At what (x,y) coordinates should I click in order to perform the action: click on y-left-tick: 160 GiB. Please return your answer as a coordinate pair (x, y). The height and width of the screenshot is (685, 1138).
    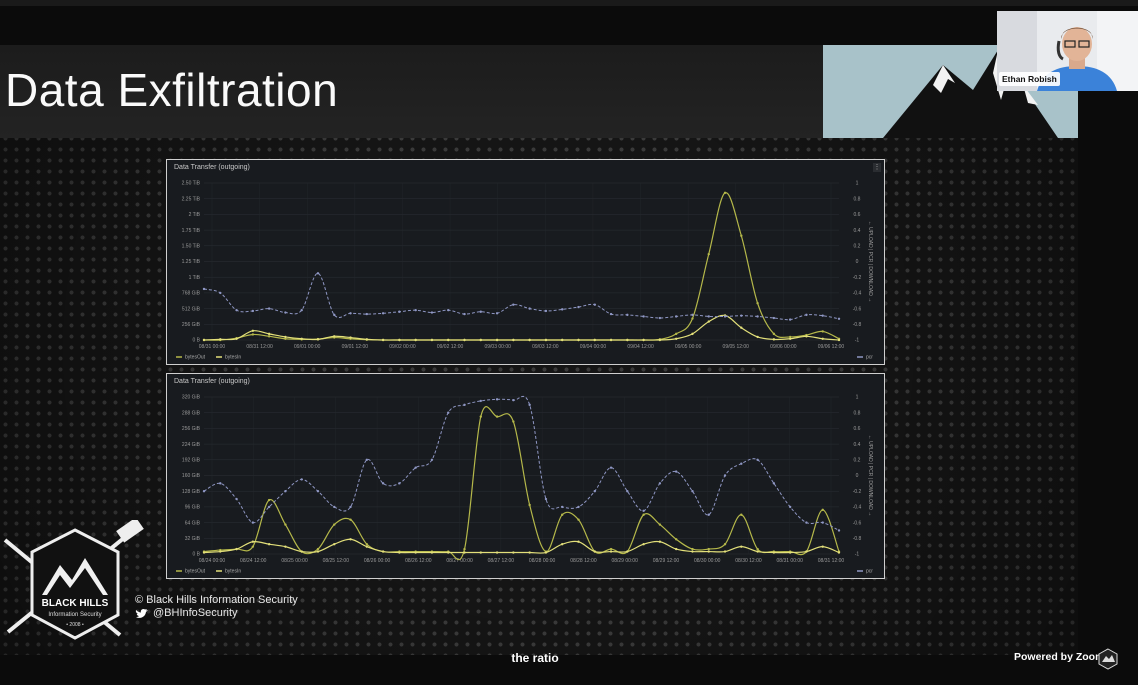
    Looking at the image, I should click on (191, 476).